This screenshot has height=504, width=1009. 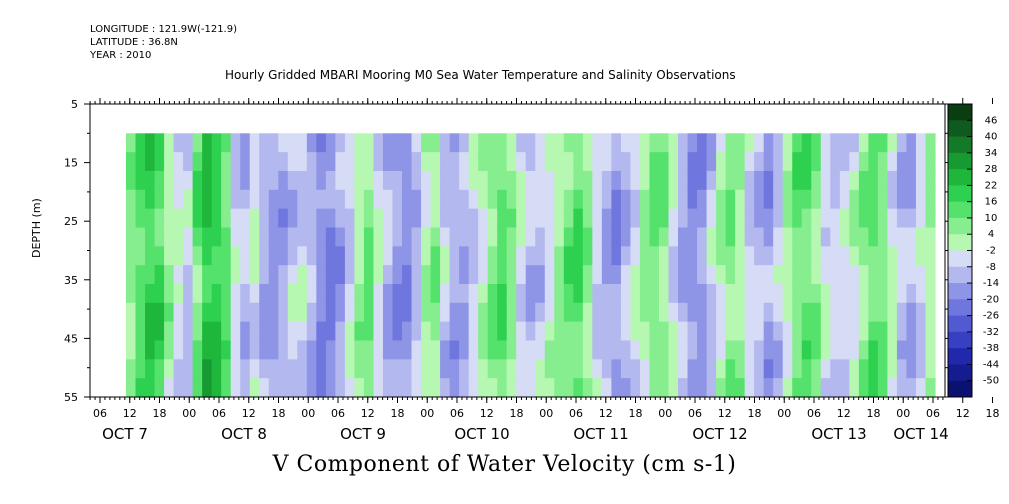 What do you see at coordinates (427, 413) in the screenshot?
I see `x-tick-label: 00` at bounding box center [427, 413].